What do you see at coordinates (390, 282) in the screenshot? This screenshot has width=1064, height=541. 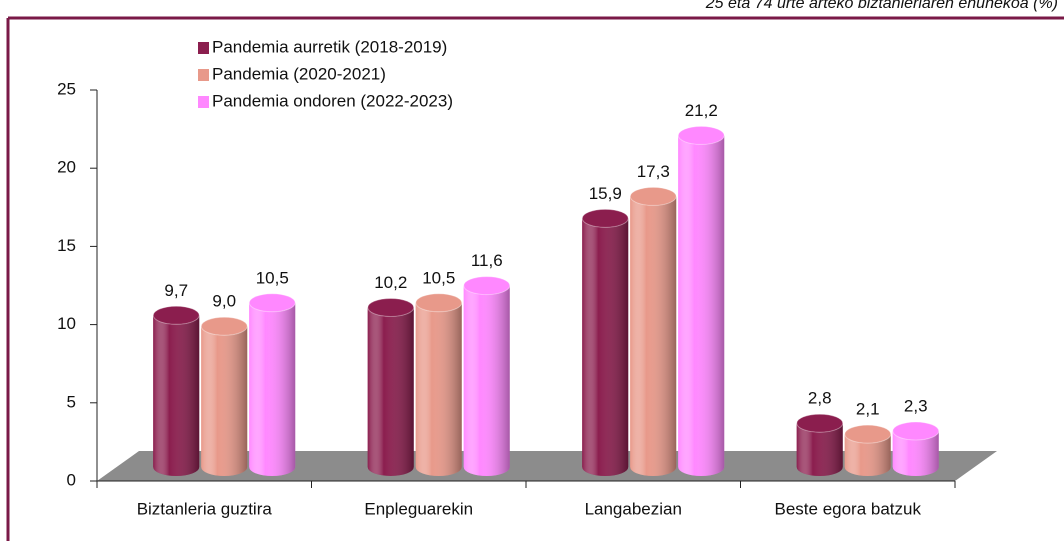 I see `data-label: 10,2` at bounding box center [390, 282].